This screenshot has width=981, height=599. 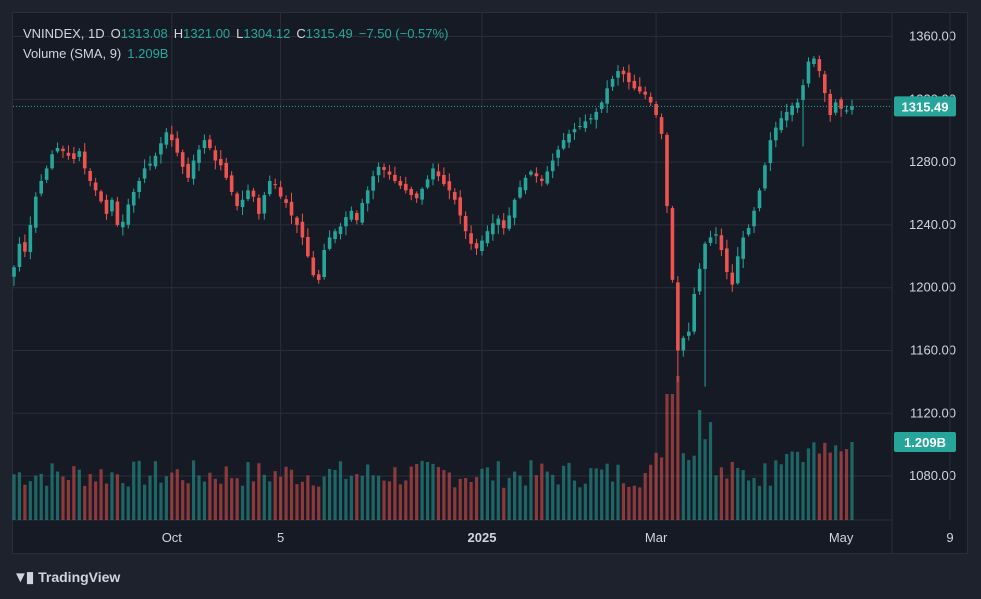 I want to click on time-tick-label: Oct, so click(x=172, y=537).